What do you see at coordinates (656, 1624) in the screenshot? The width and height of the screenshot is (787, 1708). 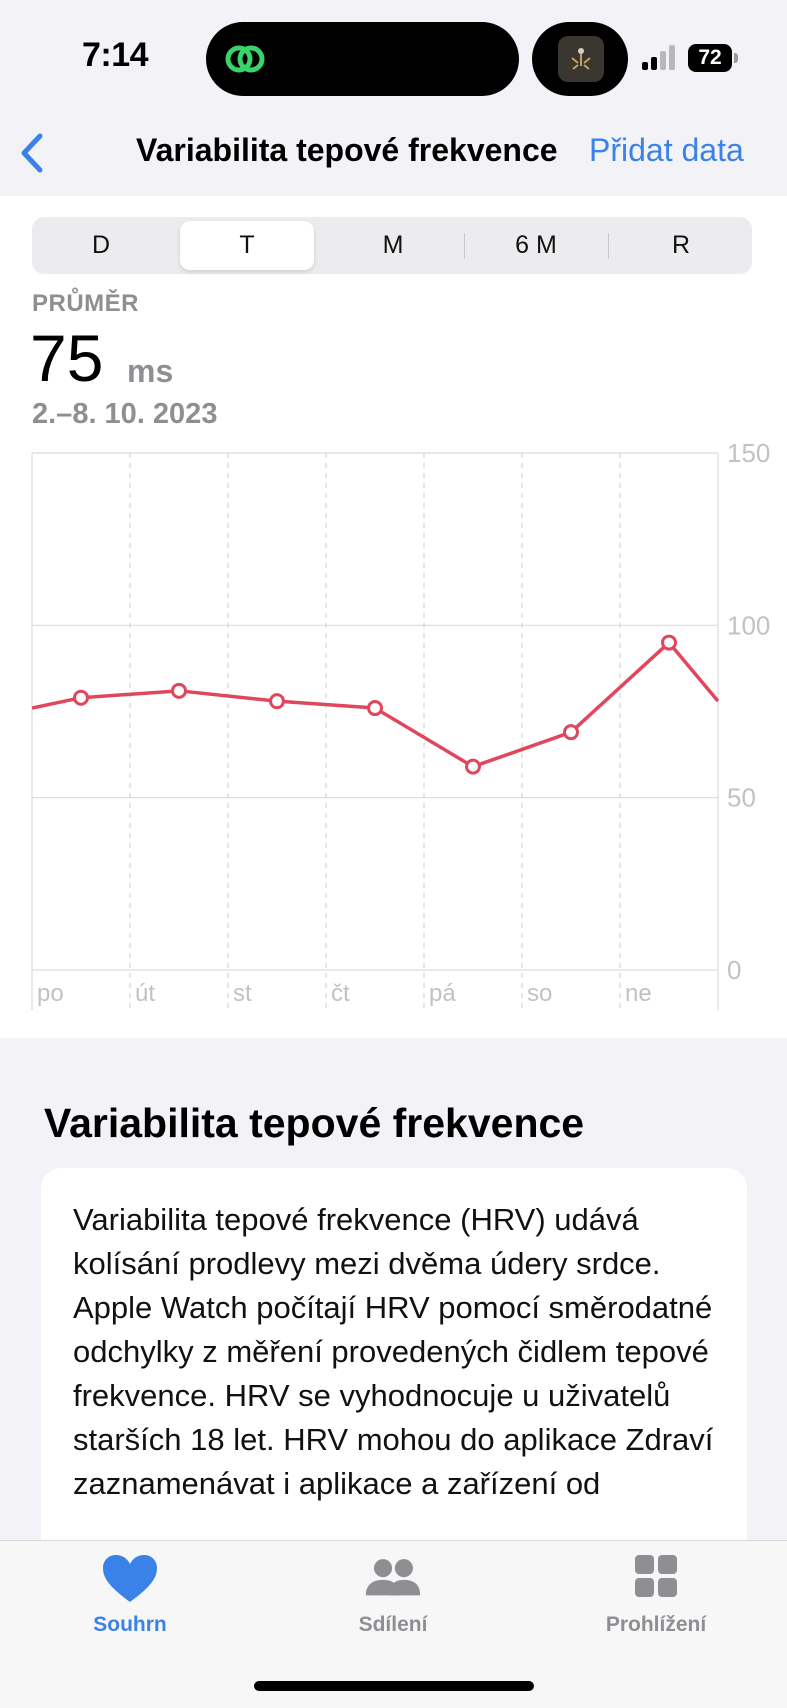 I see `tab-browse-label: Prohlížení` at bounding box center [656, 1624].